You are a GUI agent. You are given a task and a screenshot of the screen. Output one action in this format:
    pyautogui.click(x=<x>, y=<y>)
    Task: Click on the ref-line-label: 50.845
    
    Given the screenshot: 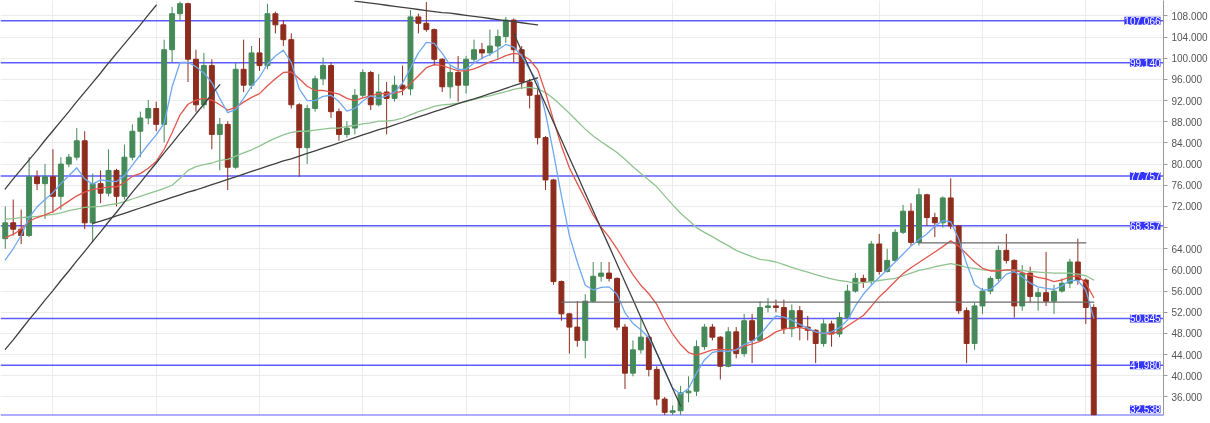 What is the action you would take?
    pyautogui.click(x=1145, y=319)
    